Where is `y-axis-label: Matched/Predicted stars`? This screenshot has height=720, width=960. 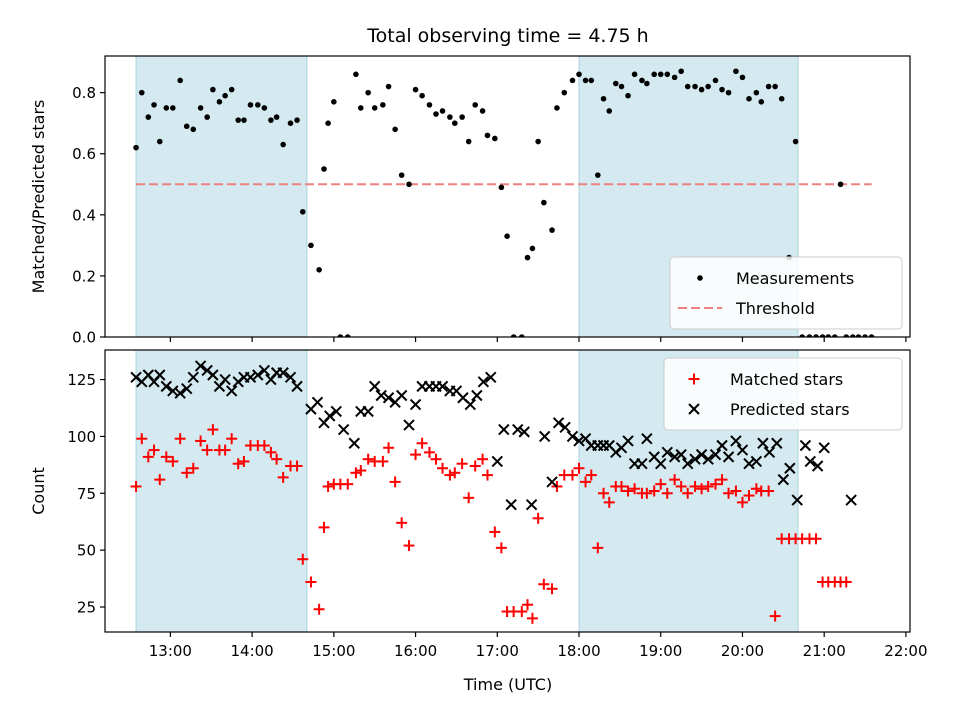
y-axis-label: Matched/Predicted stars is located at coordinates (38, 197).